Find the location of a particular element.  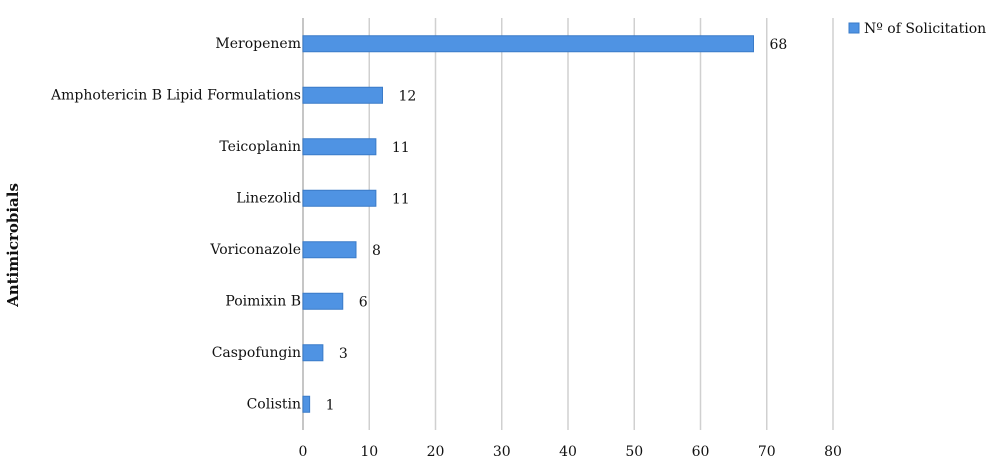

x-tick-label: 30 is located at coordinates (502, 452).